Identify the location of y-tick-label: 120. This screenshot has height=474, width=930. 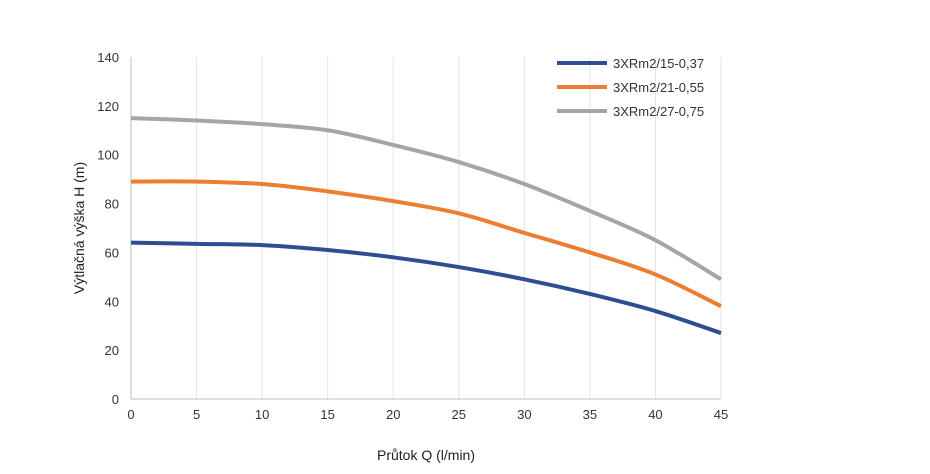
(108, 106).